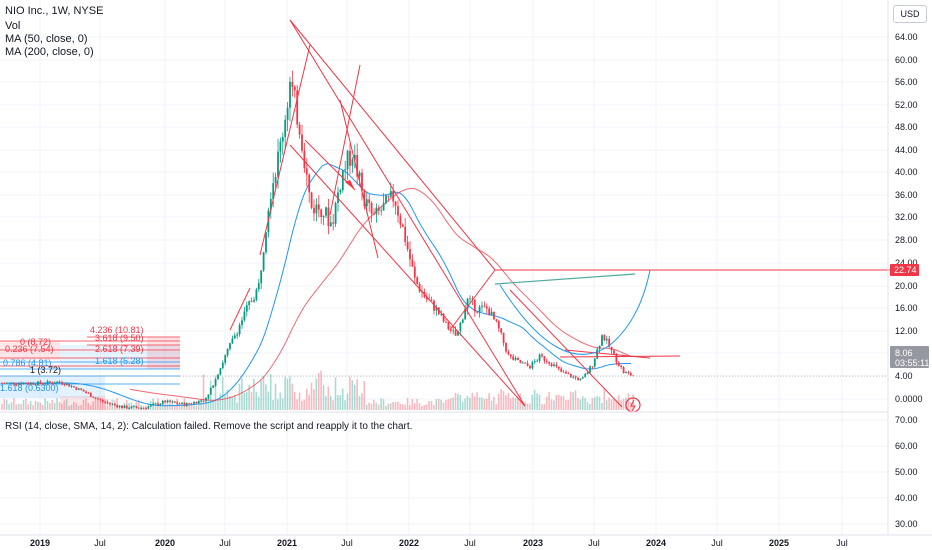 This screenshot has height=550, width=932. I want to click on channel-lower-trendline, so click(407, 275).